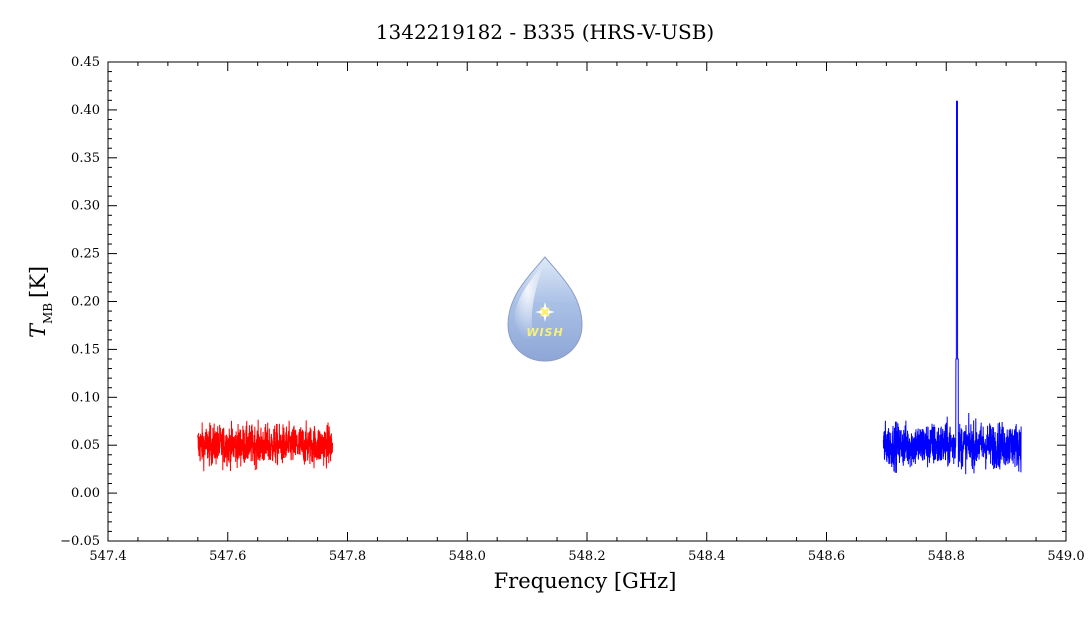 The width and height of the screenshot is (1090, 623). I want to click on chart-title: 1342219182 - B335 (HRS-V-USB), so click(545, 32).